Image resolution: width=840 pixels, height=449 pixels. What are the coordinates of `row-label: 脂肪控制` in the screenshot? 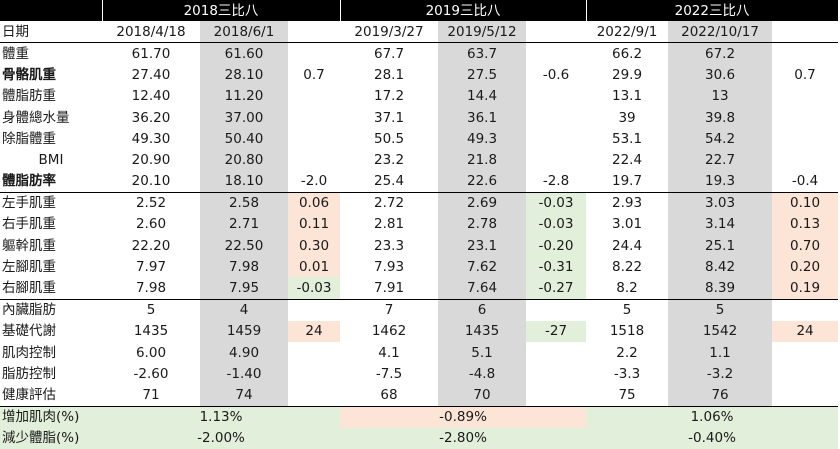 It's located at (29, 373).